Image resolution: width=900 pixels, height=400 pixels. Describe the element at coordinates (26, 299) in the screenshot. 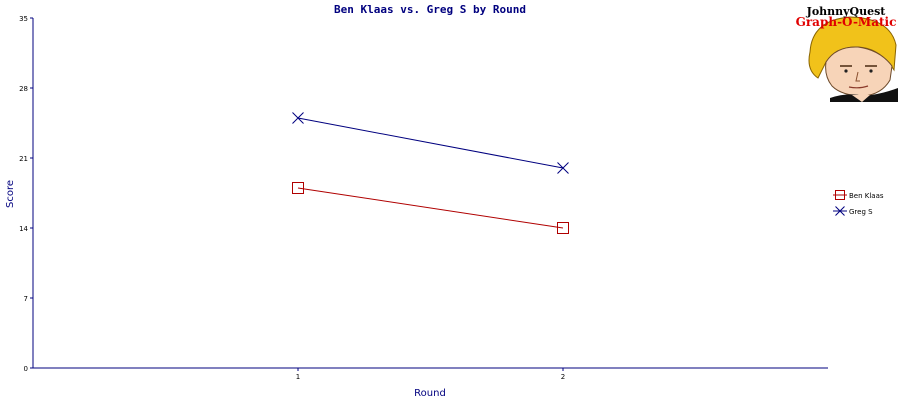

I see `y-tick-label: 7` at that location.